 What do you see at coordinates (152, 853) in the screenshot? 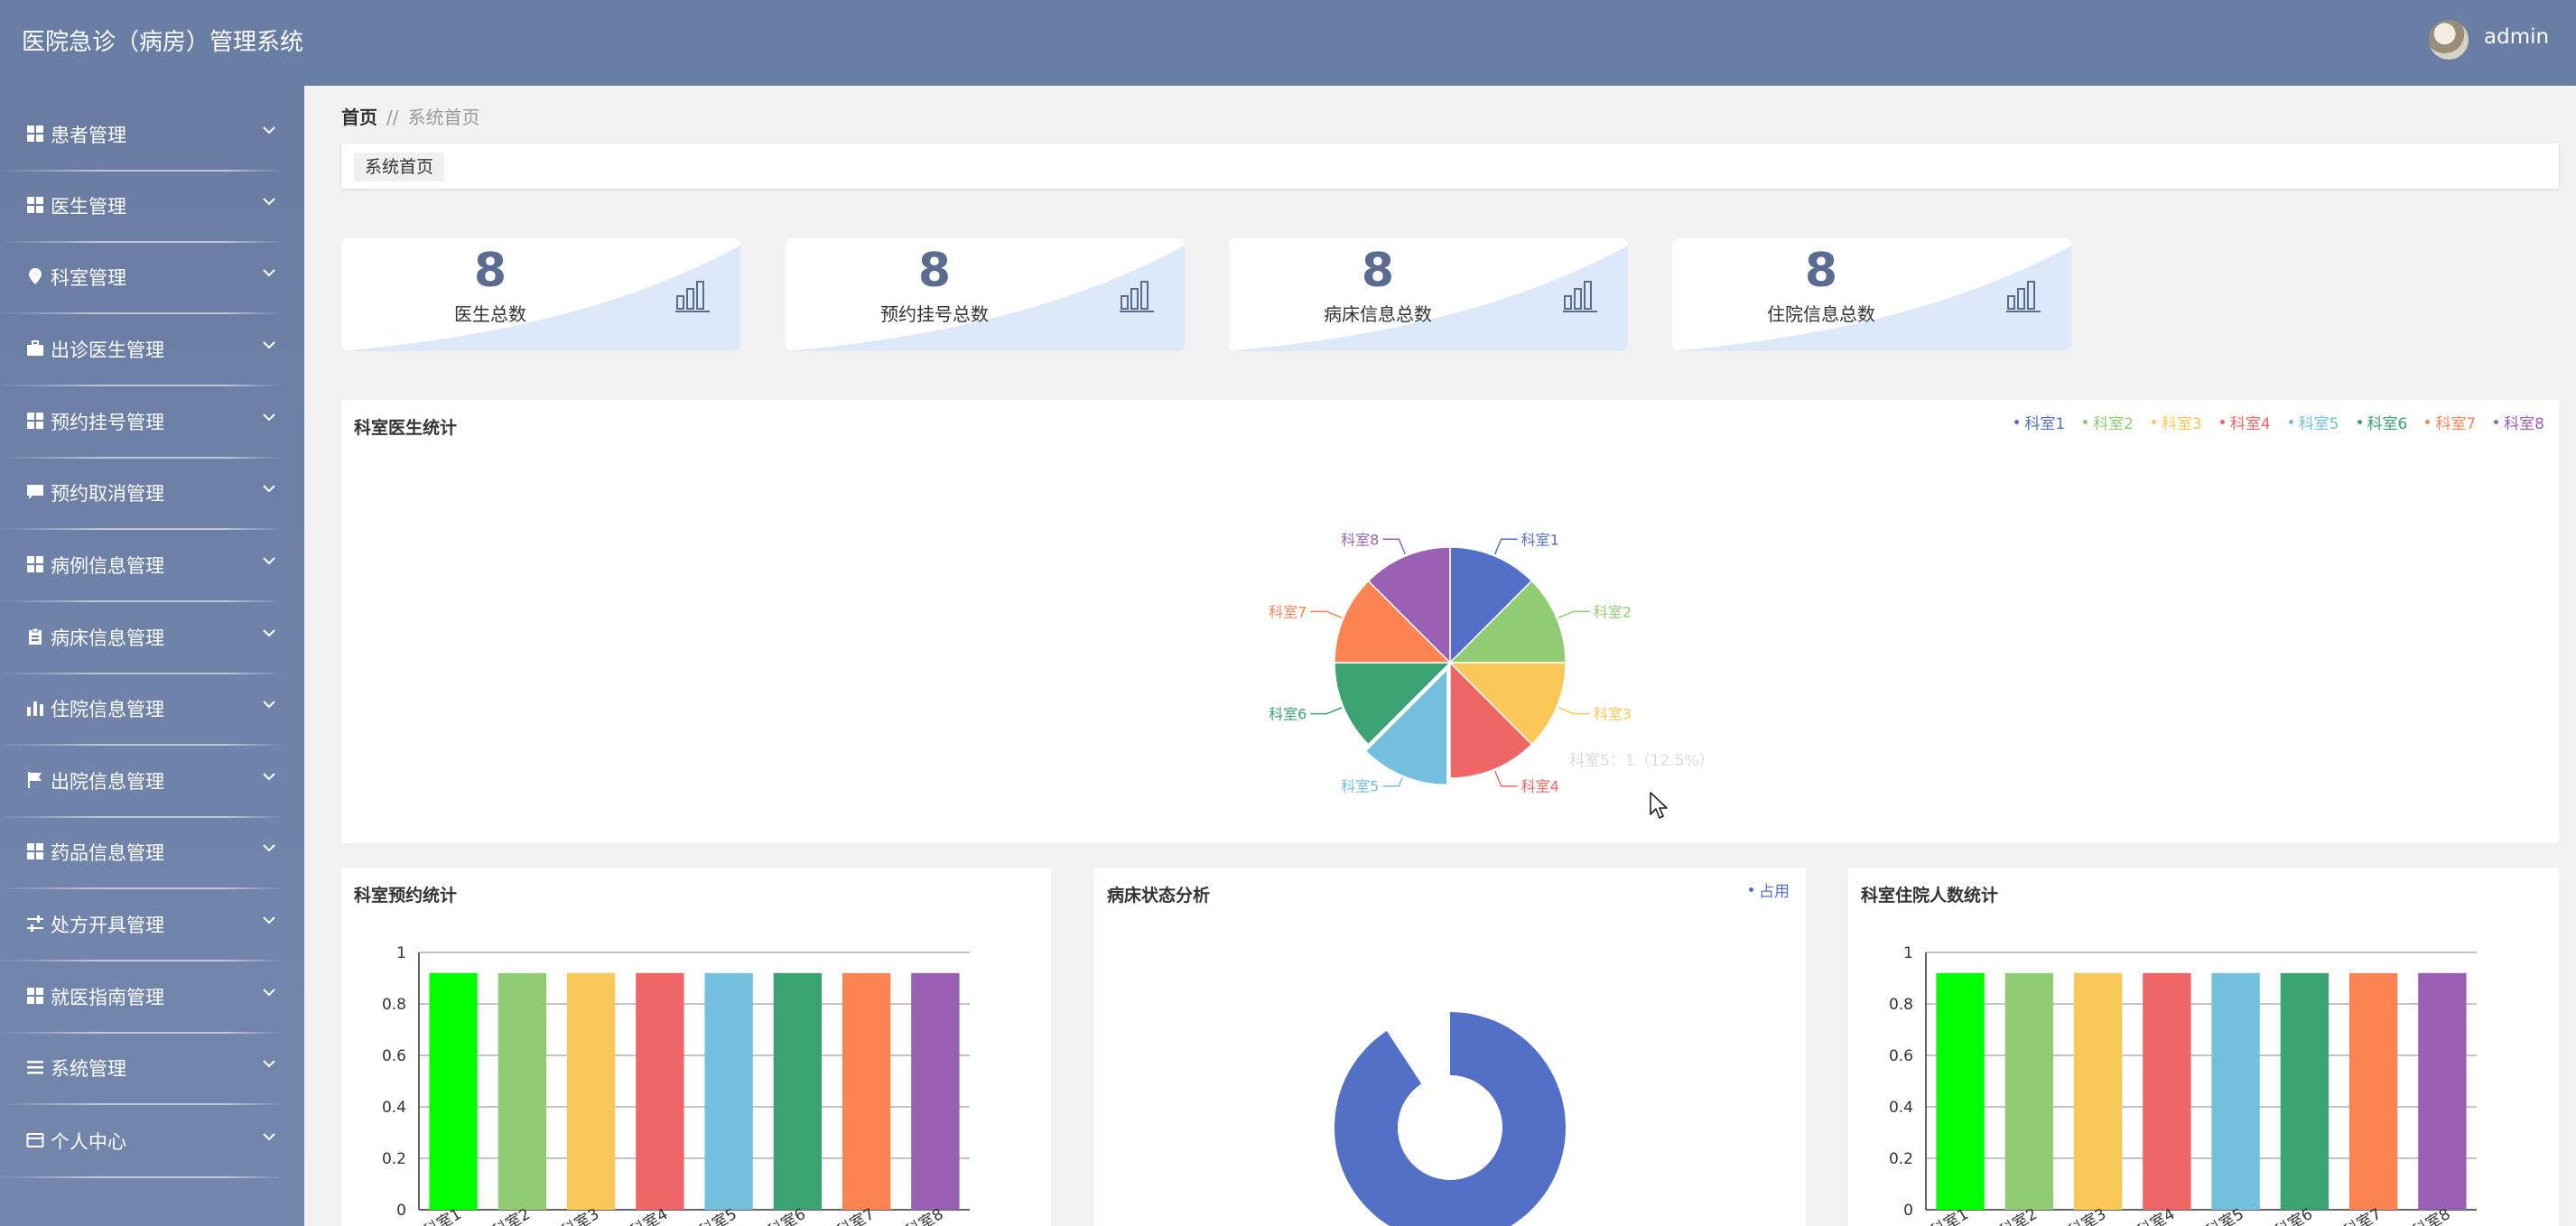
I see `sidebar-item-11: 药品信息管理` at bounding box center [152, 853].